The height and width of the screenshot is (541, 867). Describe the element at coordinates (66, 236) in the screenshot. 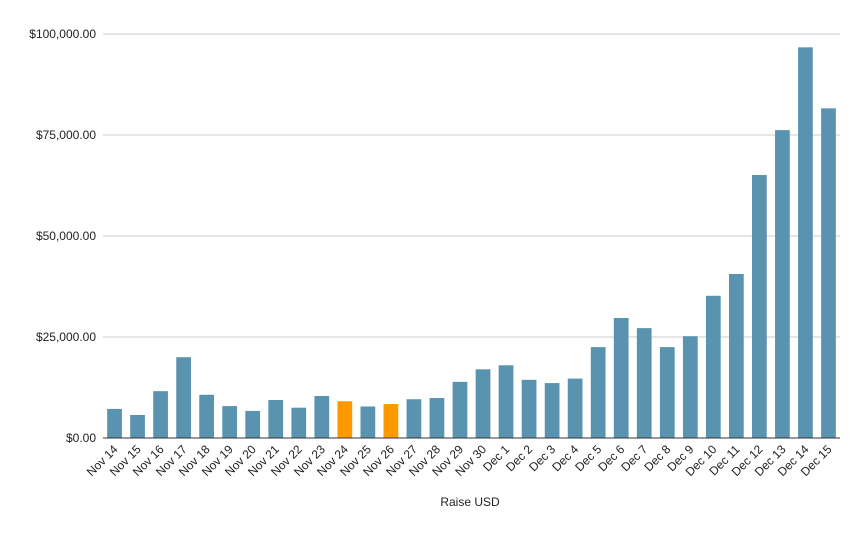

I see `y-tick-label: $50,000.00` at that location.